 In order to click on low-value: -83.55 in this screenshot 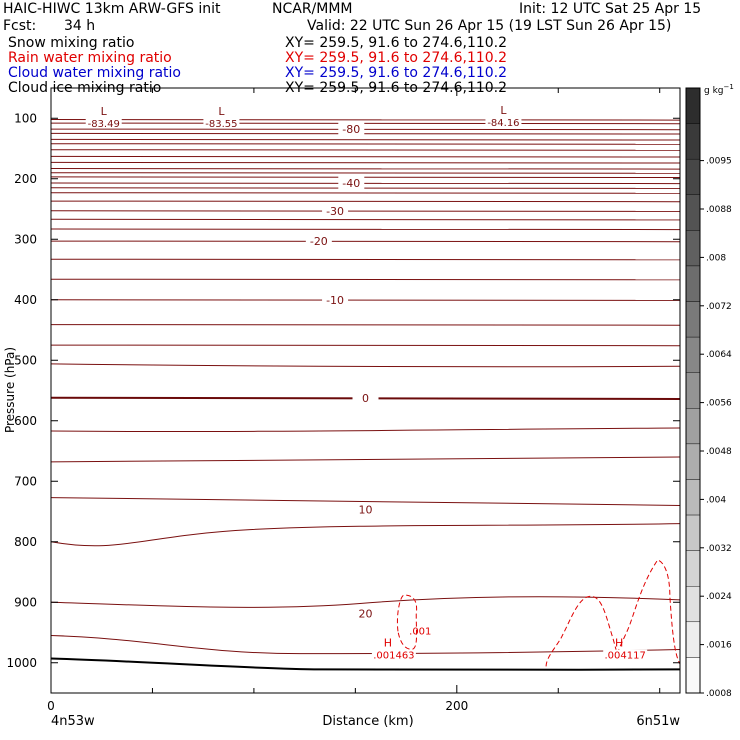, I will do `click(221, 124)`.